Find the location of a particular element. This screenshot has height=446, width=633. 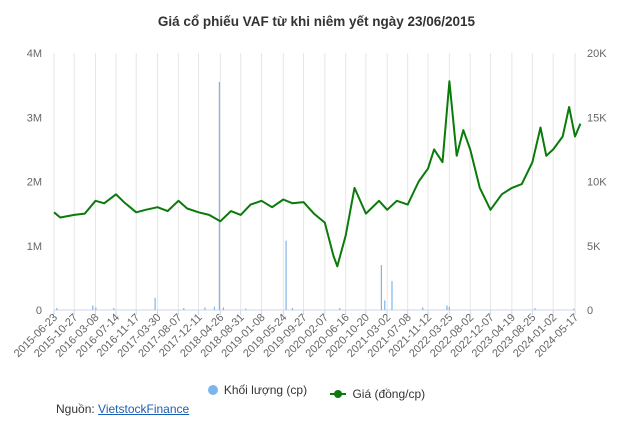

right-axis-tick: 10K is located at coordinates (597, 183).